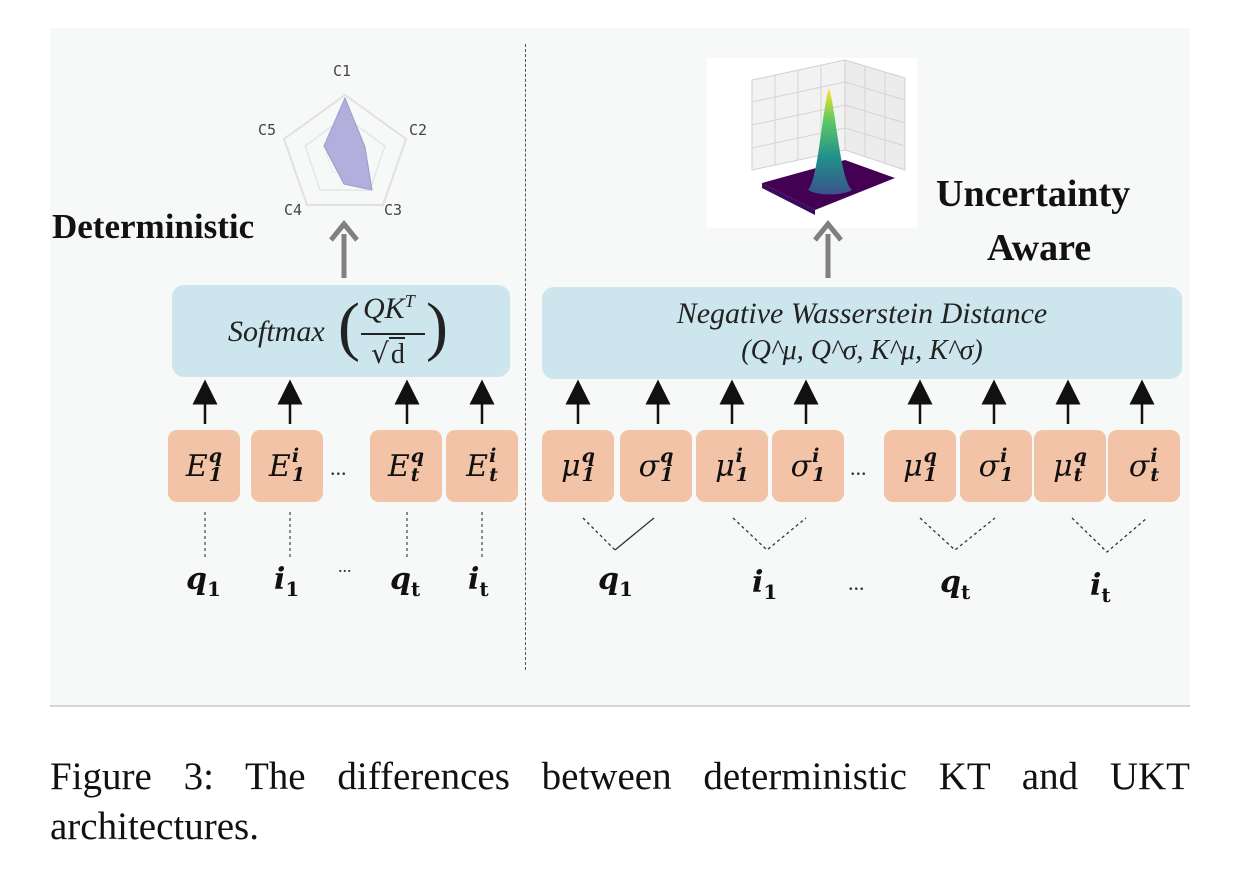 The width and height of the screenshot is (1244, 872). What do you see at coordinates (293, 210) in the screenshot?
I see `radar-axis-label-c4: C4` at bounding box center [293, 210].